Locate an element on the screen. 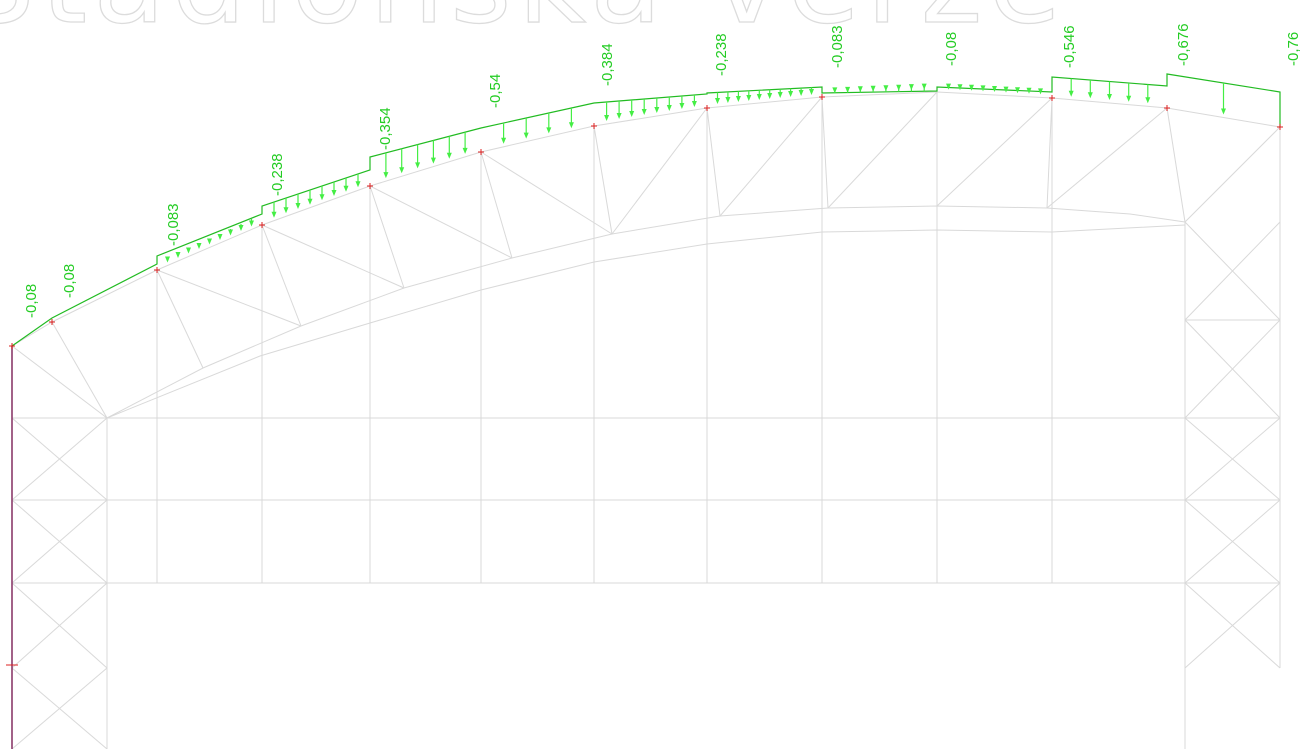  watermark-text: Stadionska verze is located at coordinates (533, 25).